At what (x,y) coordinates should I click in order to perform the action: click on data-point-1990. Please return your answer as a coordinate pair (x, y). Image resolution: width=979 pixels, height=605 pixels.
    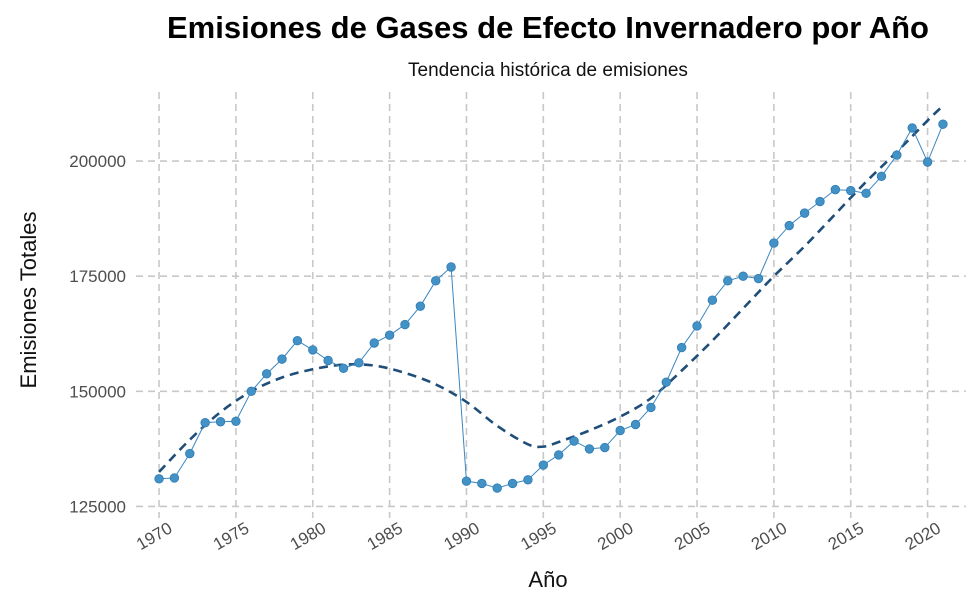
    Looking at the image, I should click on (466, 481).